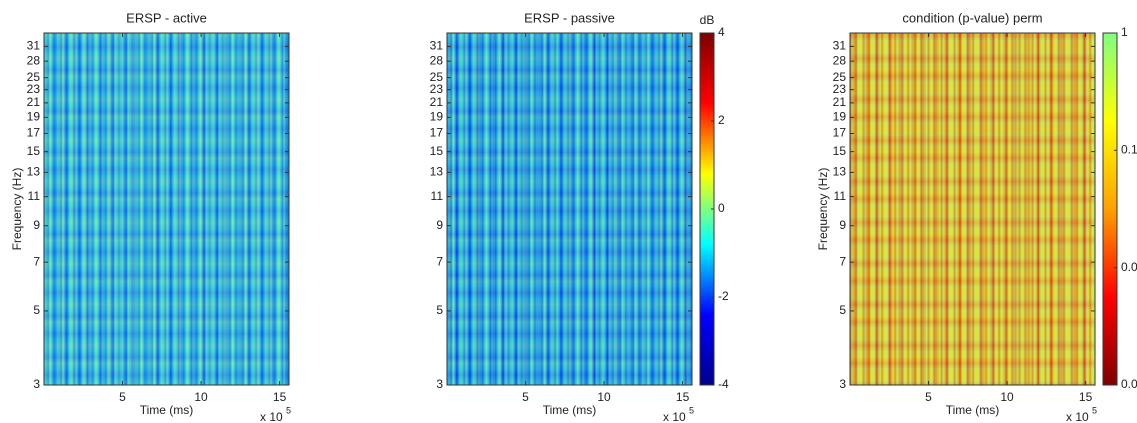 The image size is (1137, 423). Describe the element at coordinates (1129, 384) in the screenshot. I see `colorbar-tick-label: 0.001` at that location.